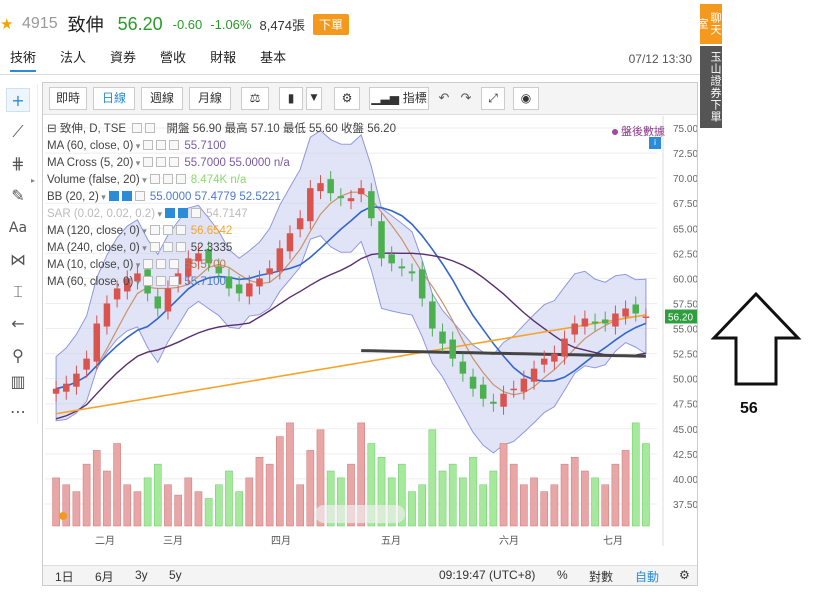  What do you see at coordinates (7, 24) in the screenshot?
I see `favorite-star-icon: ★` at bounding box center [7, 24].